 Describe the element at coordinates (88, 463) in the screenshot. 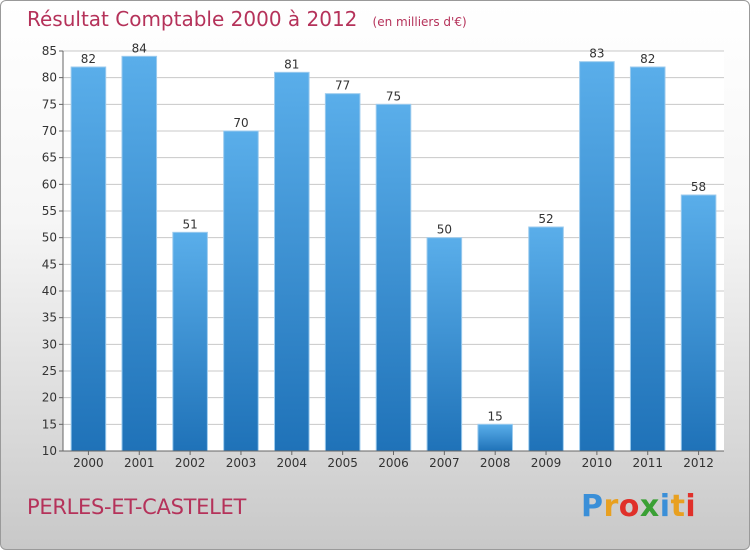

I see `x-tick-label: 2000` at that location.